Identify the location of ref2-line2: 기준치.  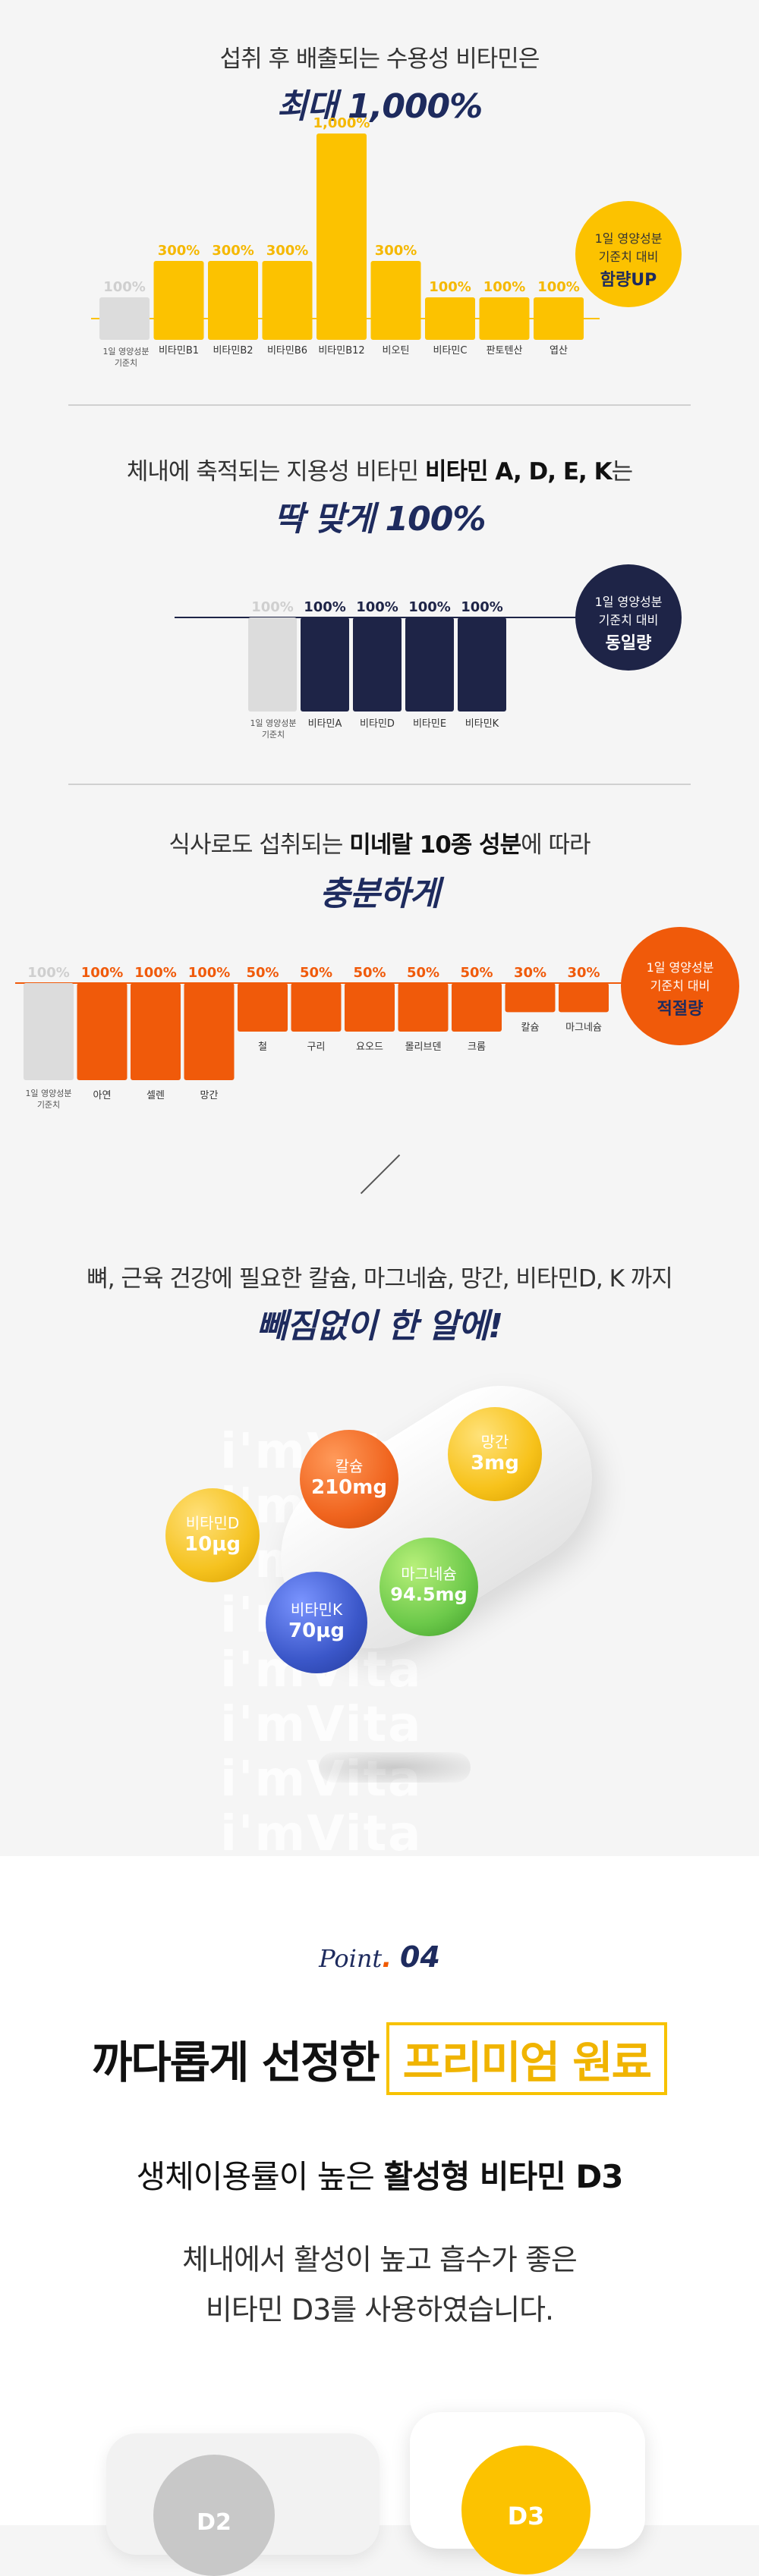
(273, 735).